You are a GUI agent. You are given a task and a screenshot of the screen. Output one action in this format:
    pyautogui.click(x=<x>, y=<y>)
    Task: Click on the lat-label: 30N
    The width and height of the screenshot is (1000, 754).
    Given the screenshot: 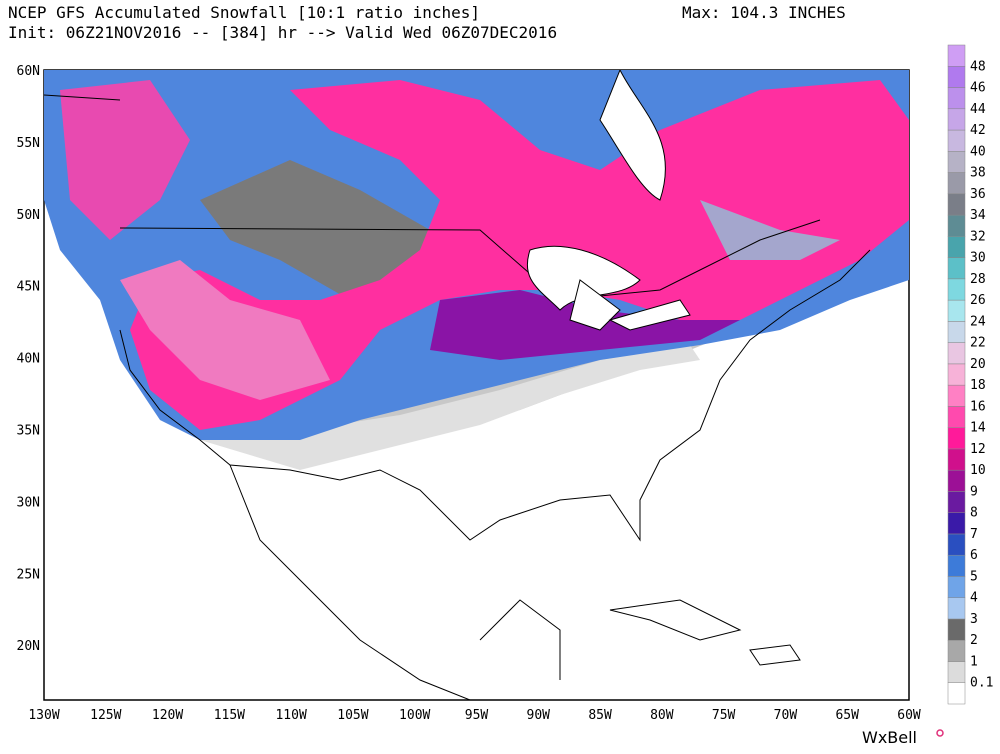 What is the action you would take?
    pyautogui.click(x=28, y=502)
    